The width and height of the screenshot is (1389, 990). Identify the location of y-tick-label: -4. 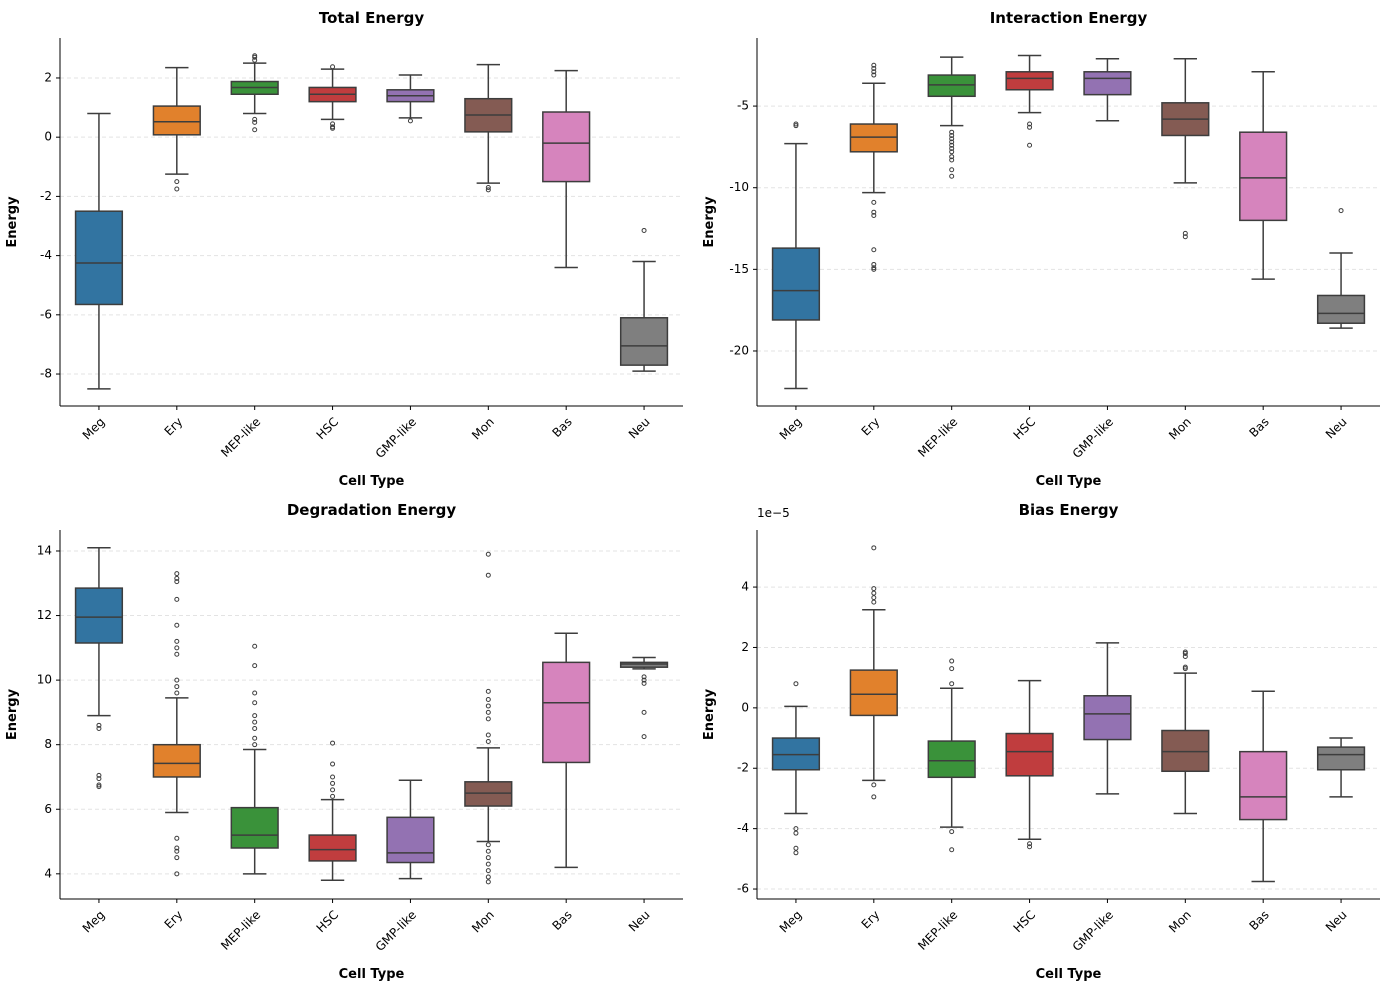
(46, 255).